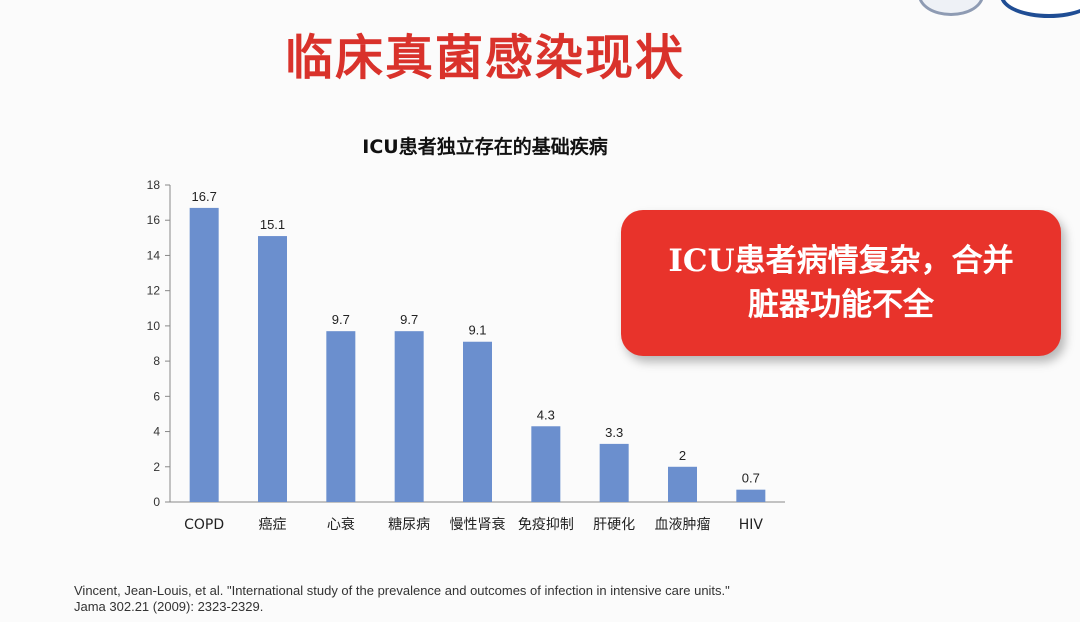 The height and width of the screenshot is (622, 1080). I want to click on callout-line-2: 脏器功能不全, so click(841, 305).